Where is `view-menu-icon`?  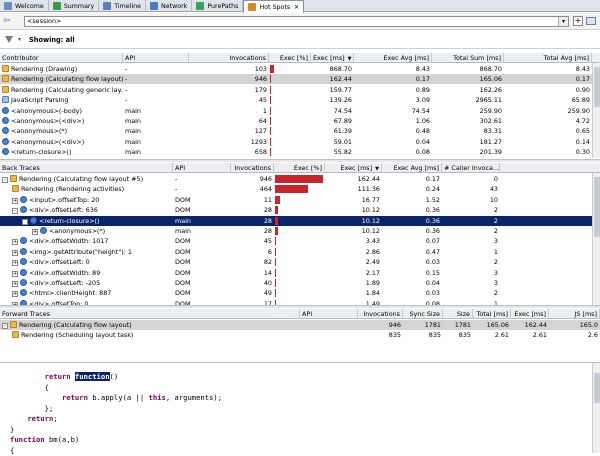 view-menu-icon is located at coordinates (591, 21).